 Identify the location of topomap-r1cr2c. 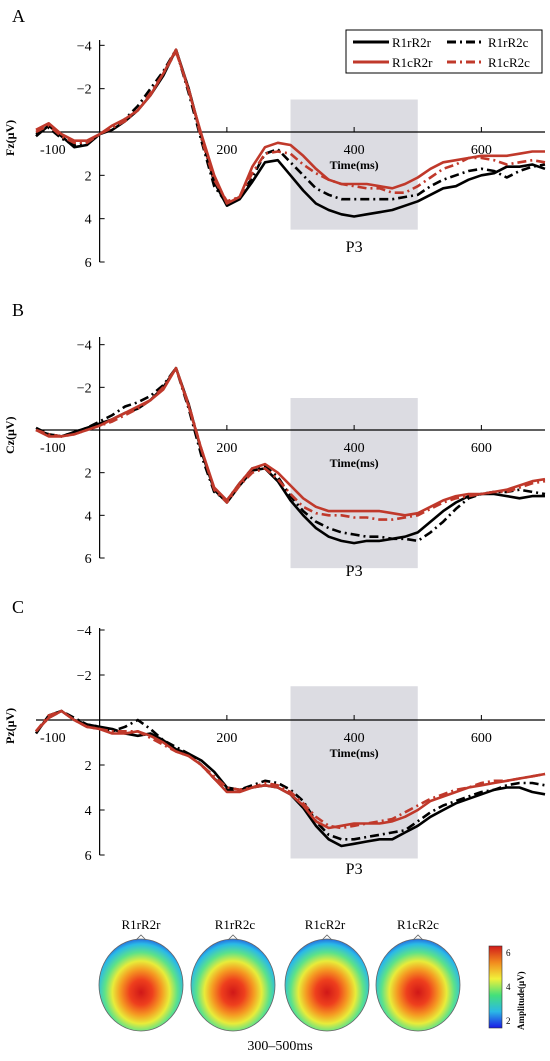
(418, 983).